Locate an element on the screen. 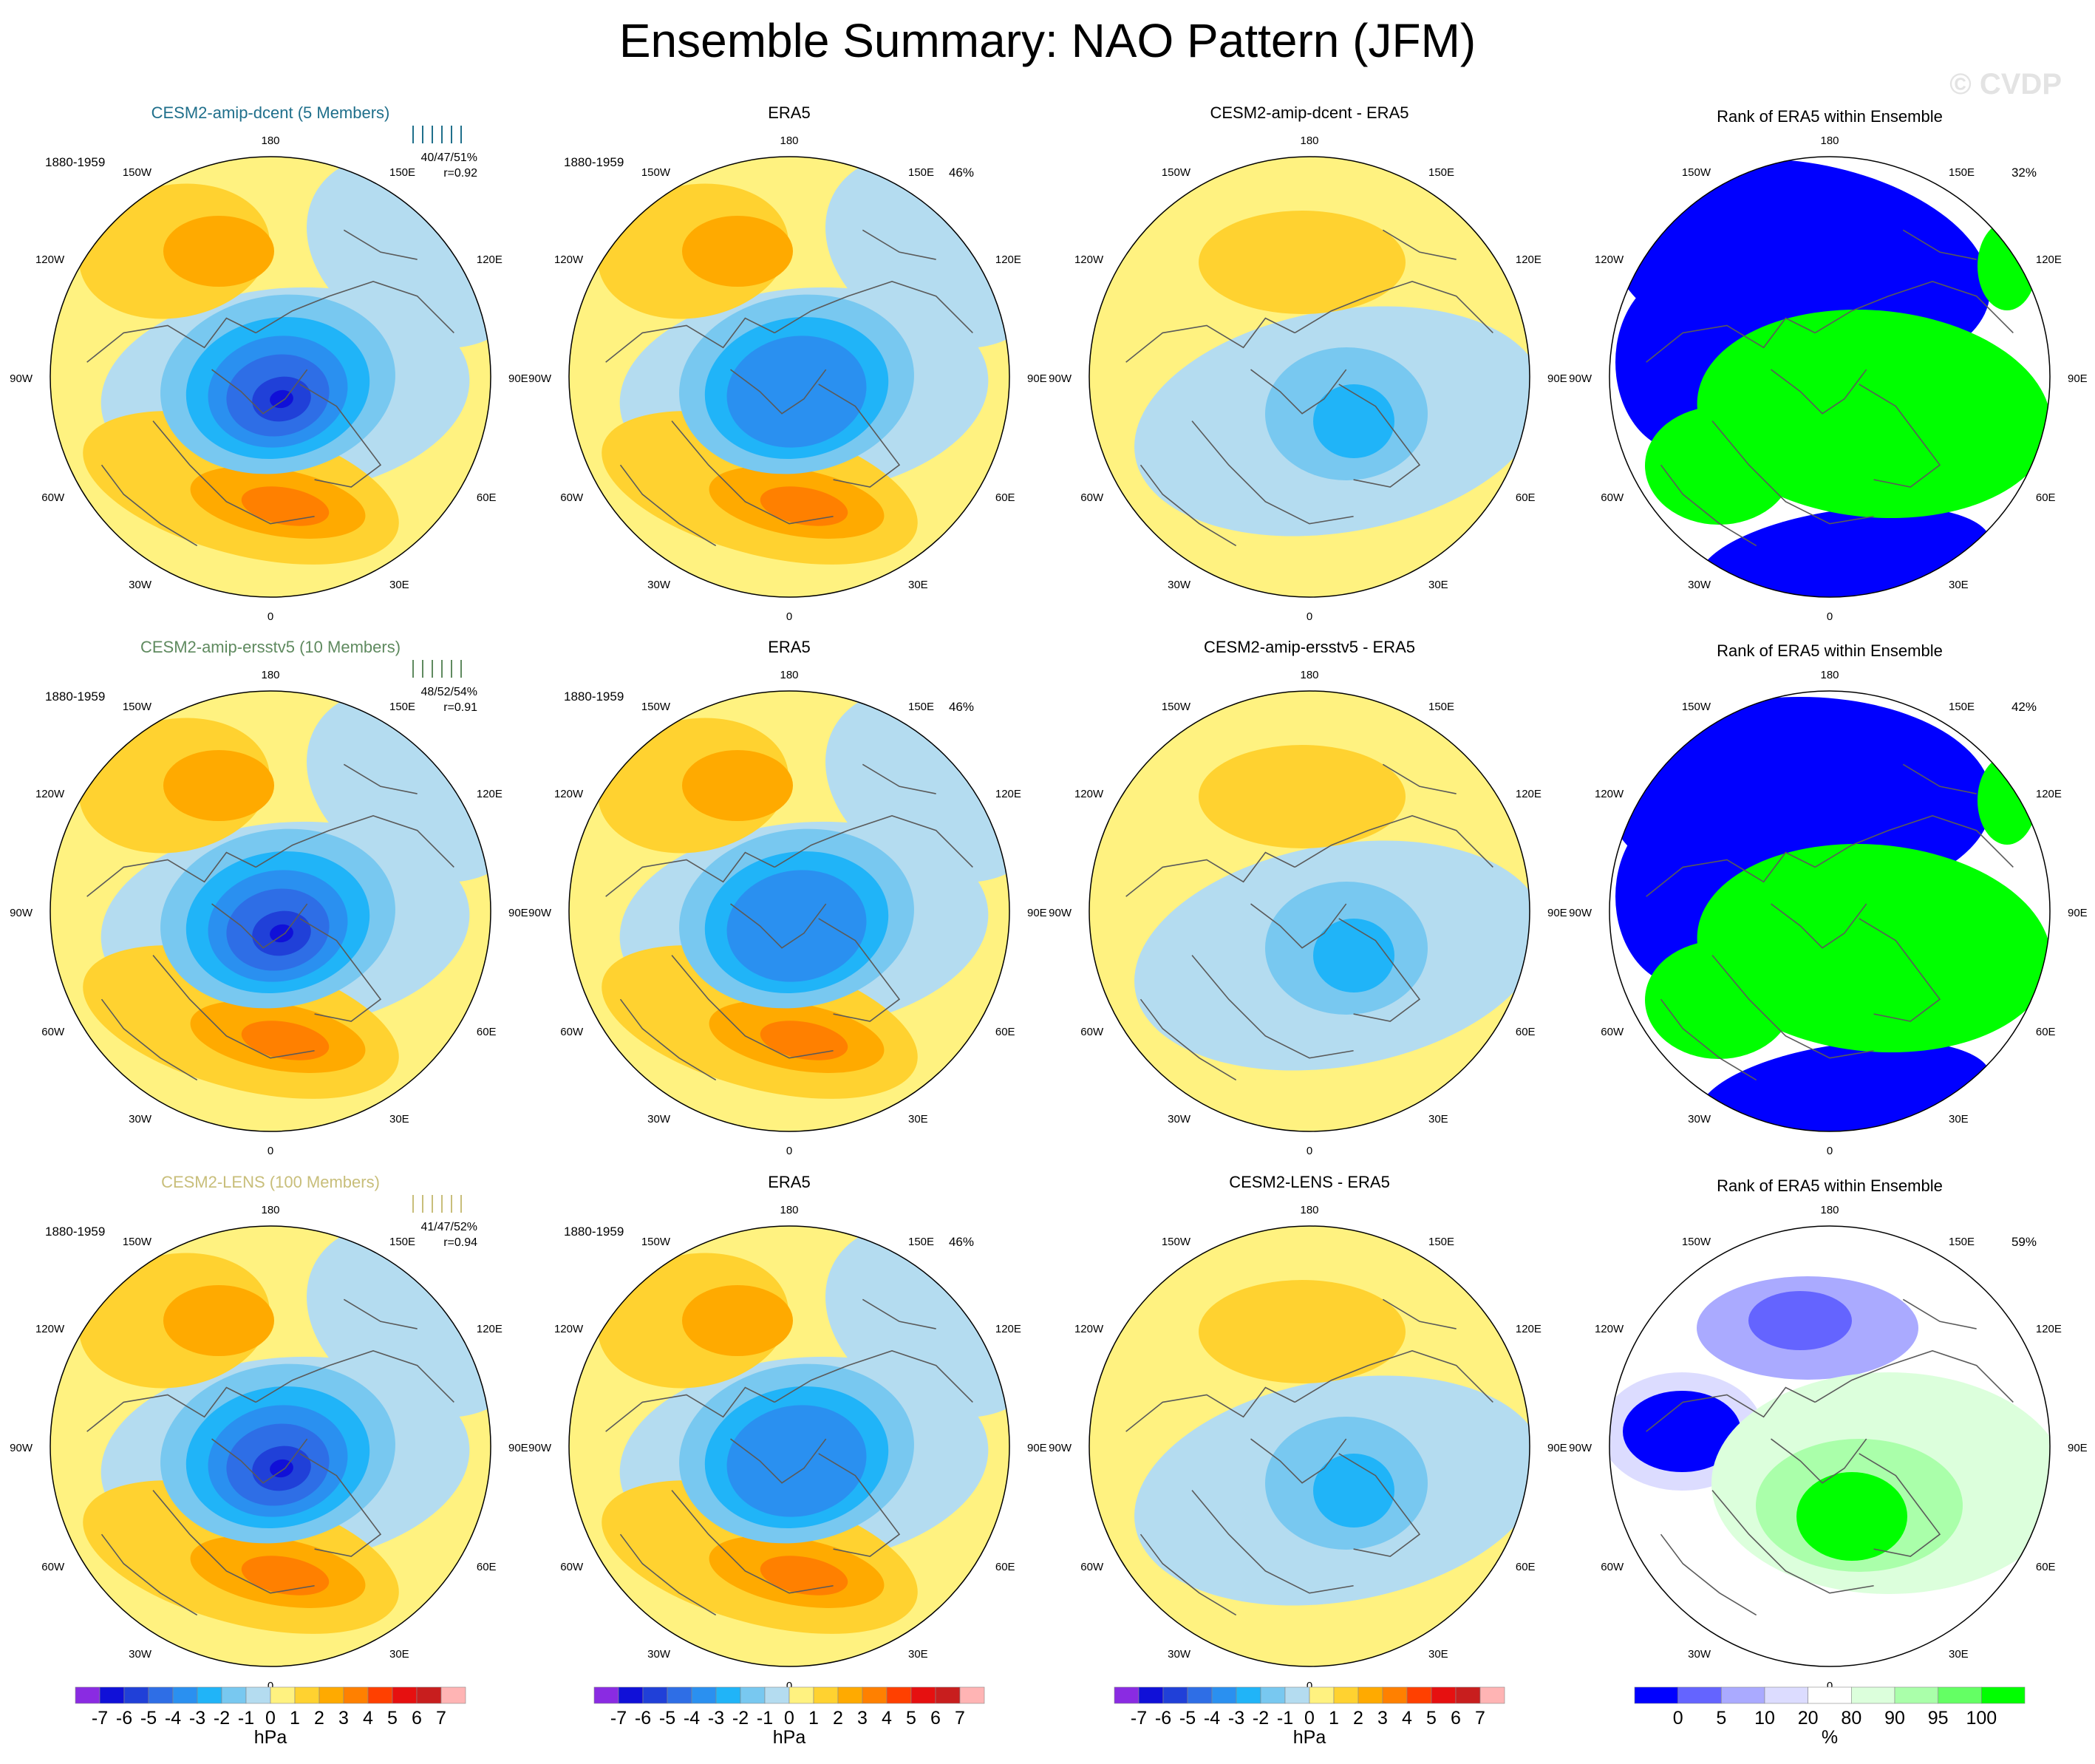 This screenshot has height=1764, width=2095. negative-anomaly is located at coordinates (796, 392).